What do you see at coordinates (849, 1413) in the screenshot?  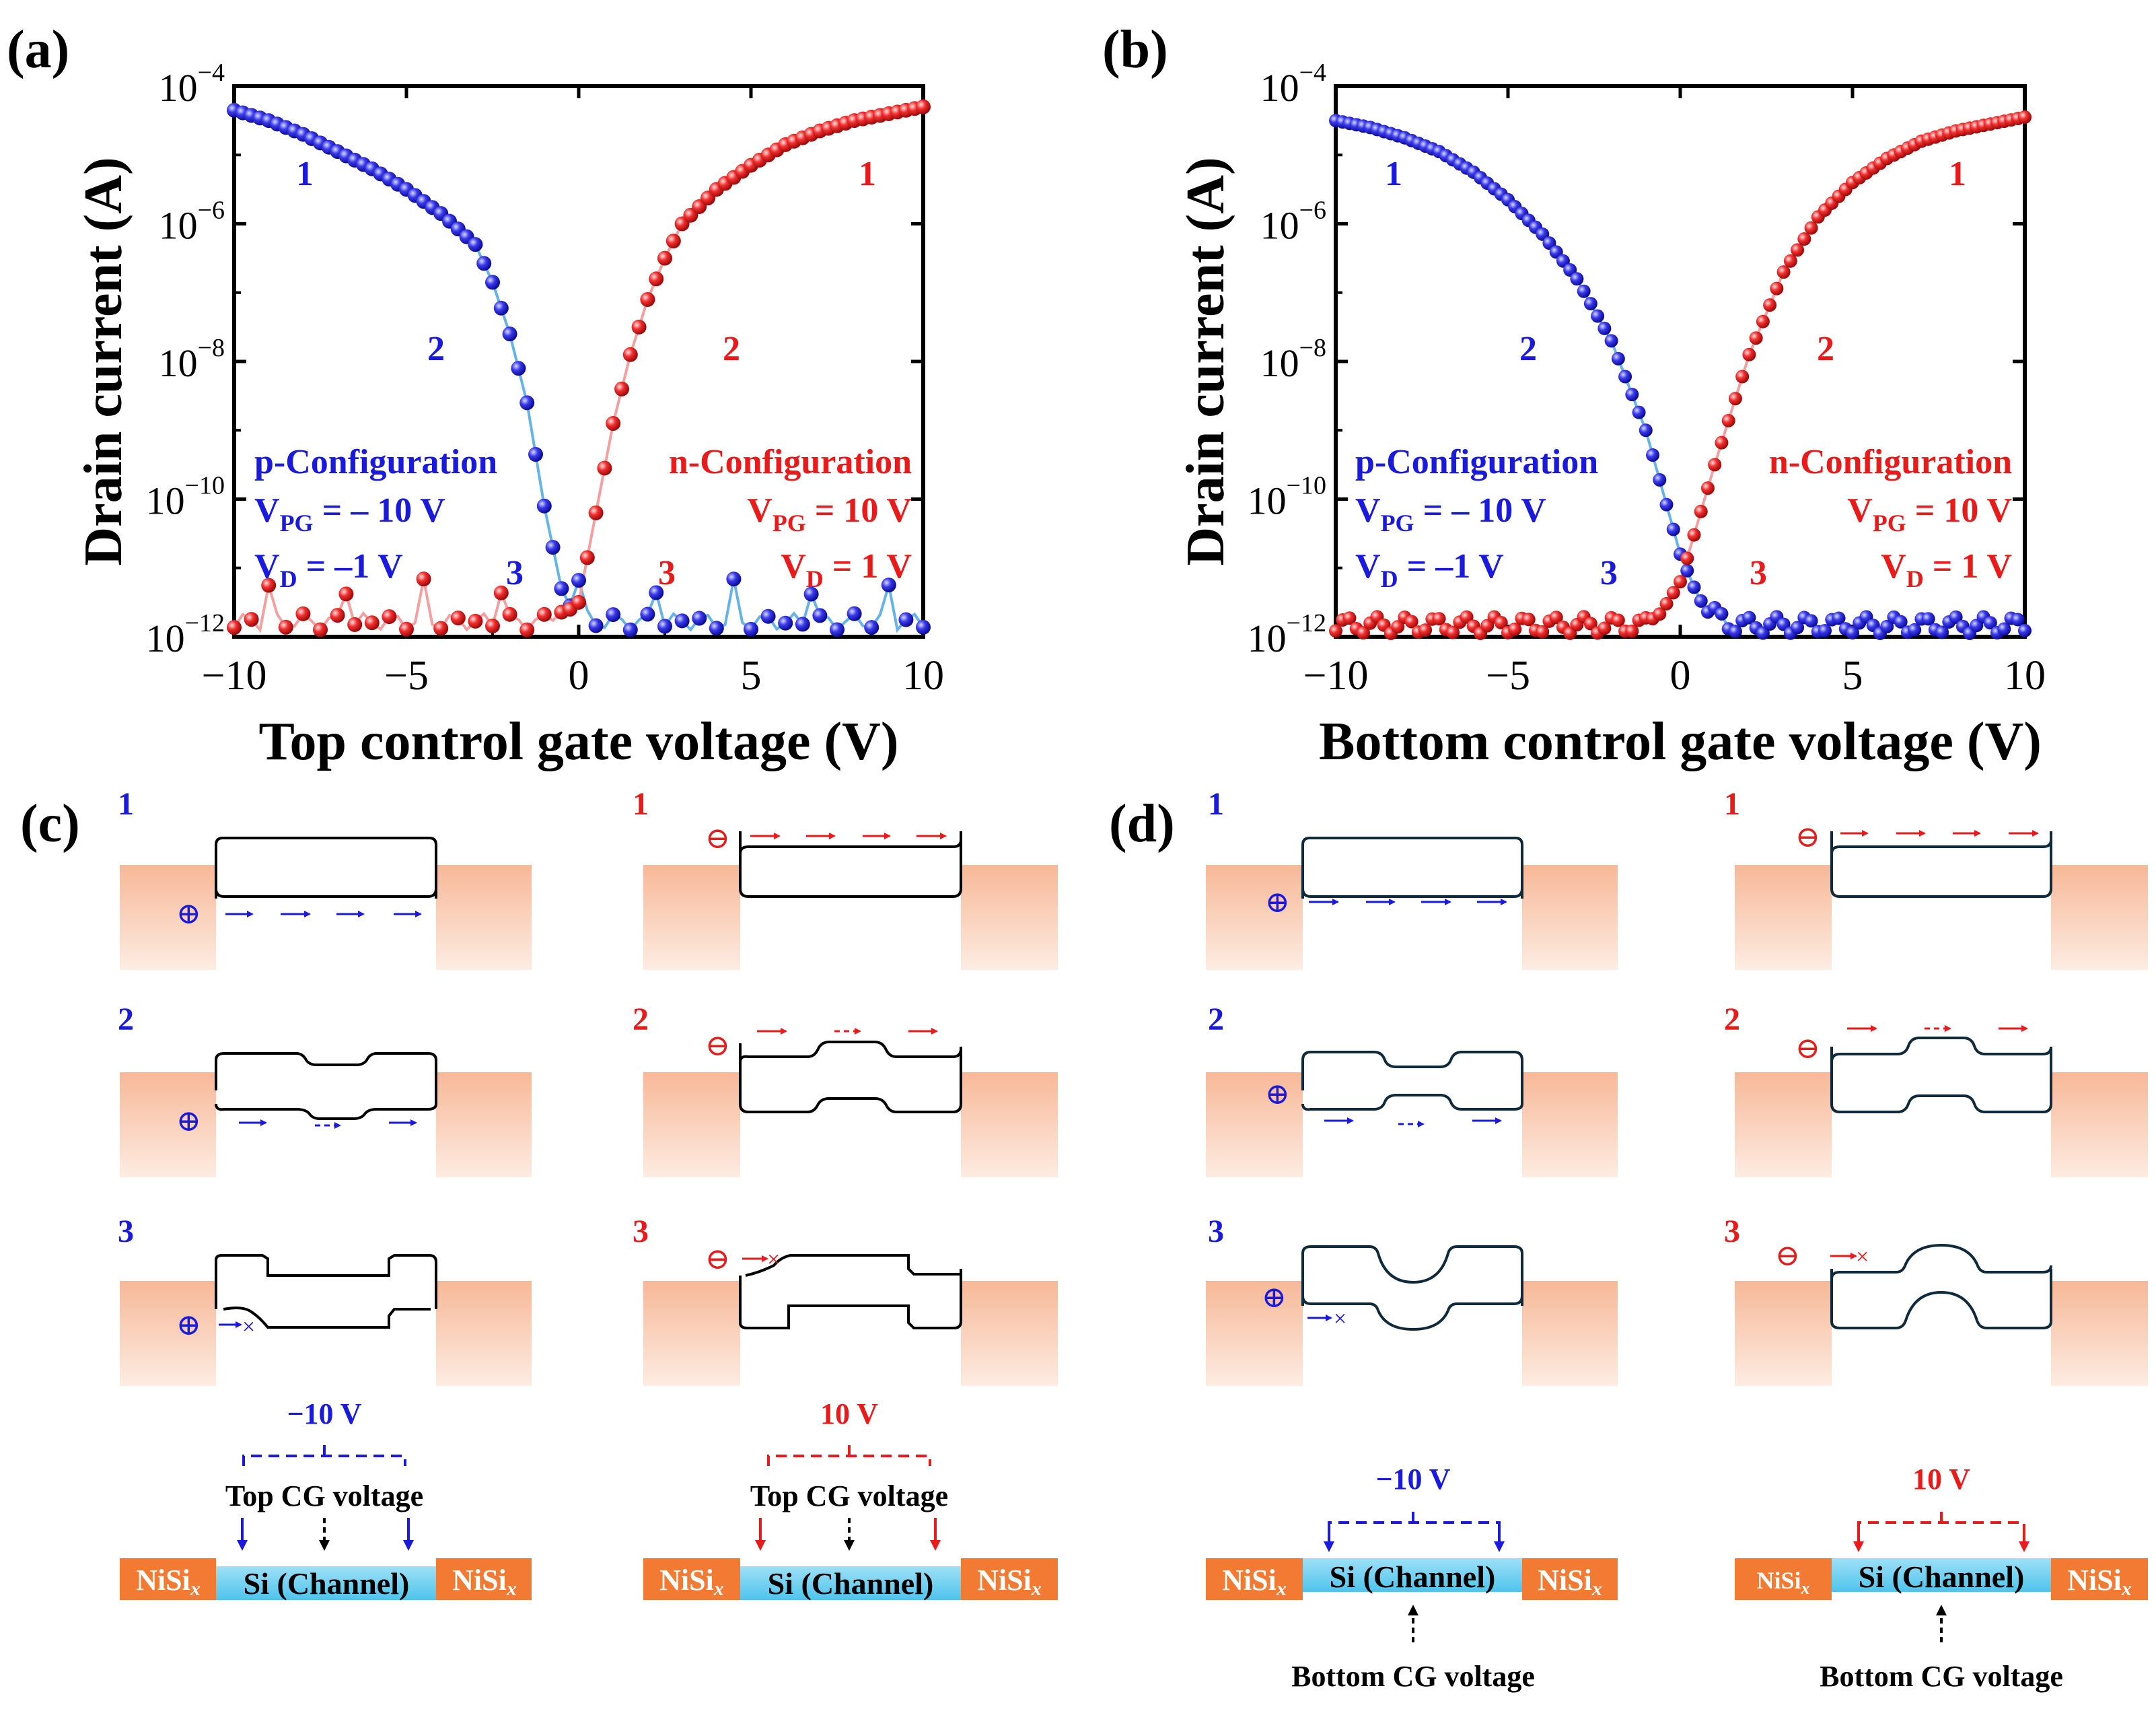 I see `gate-voltage-c-n: 10 V` at bounding box center [849, 1413].